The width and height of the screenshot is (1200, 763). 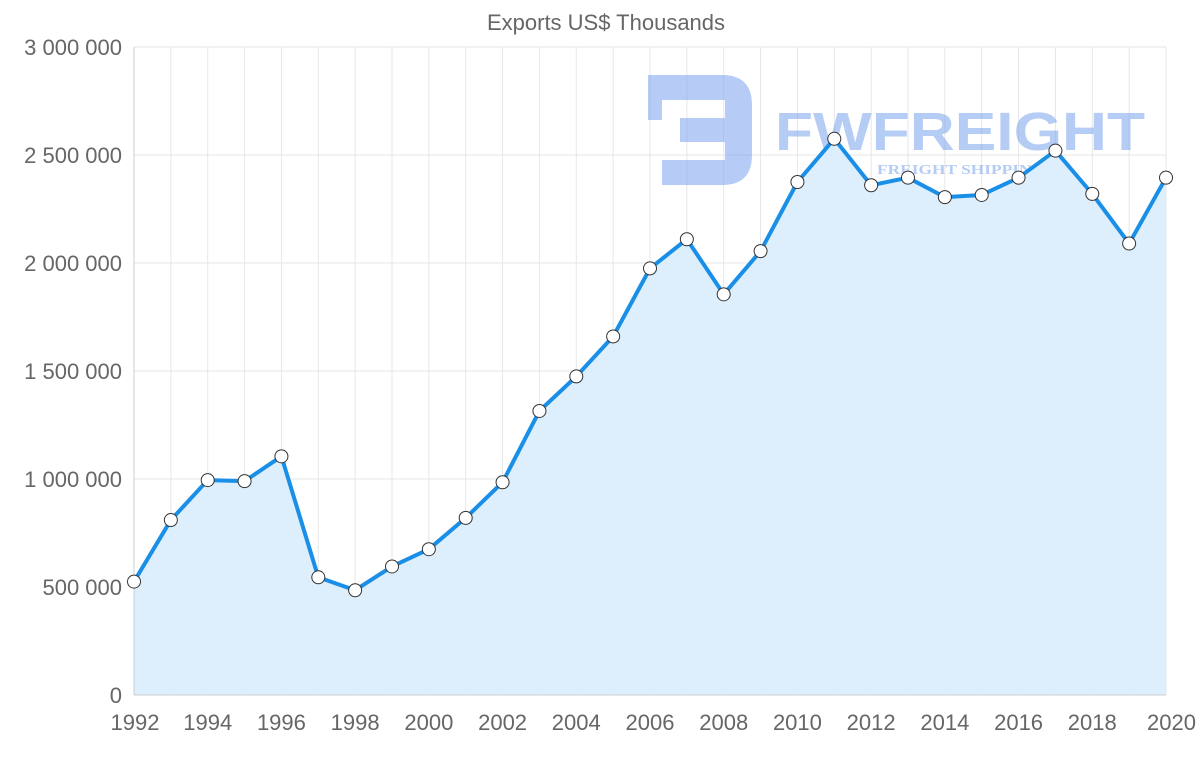 I want to click on data-point-1994, so click(x=207, y=480).